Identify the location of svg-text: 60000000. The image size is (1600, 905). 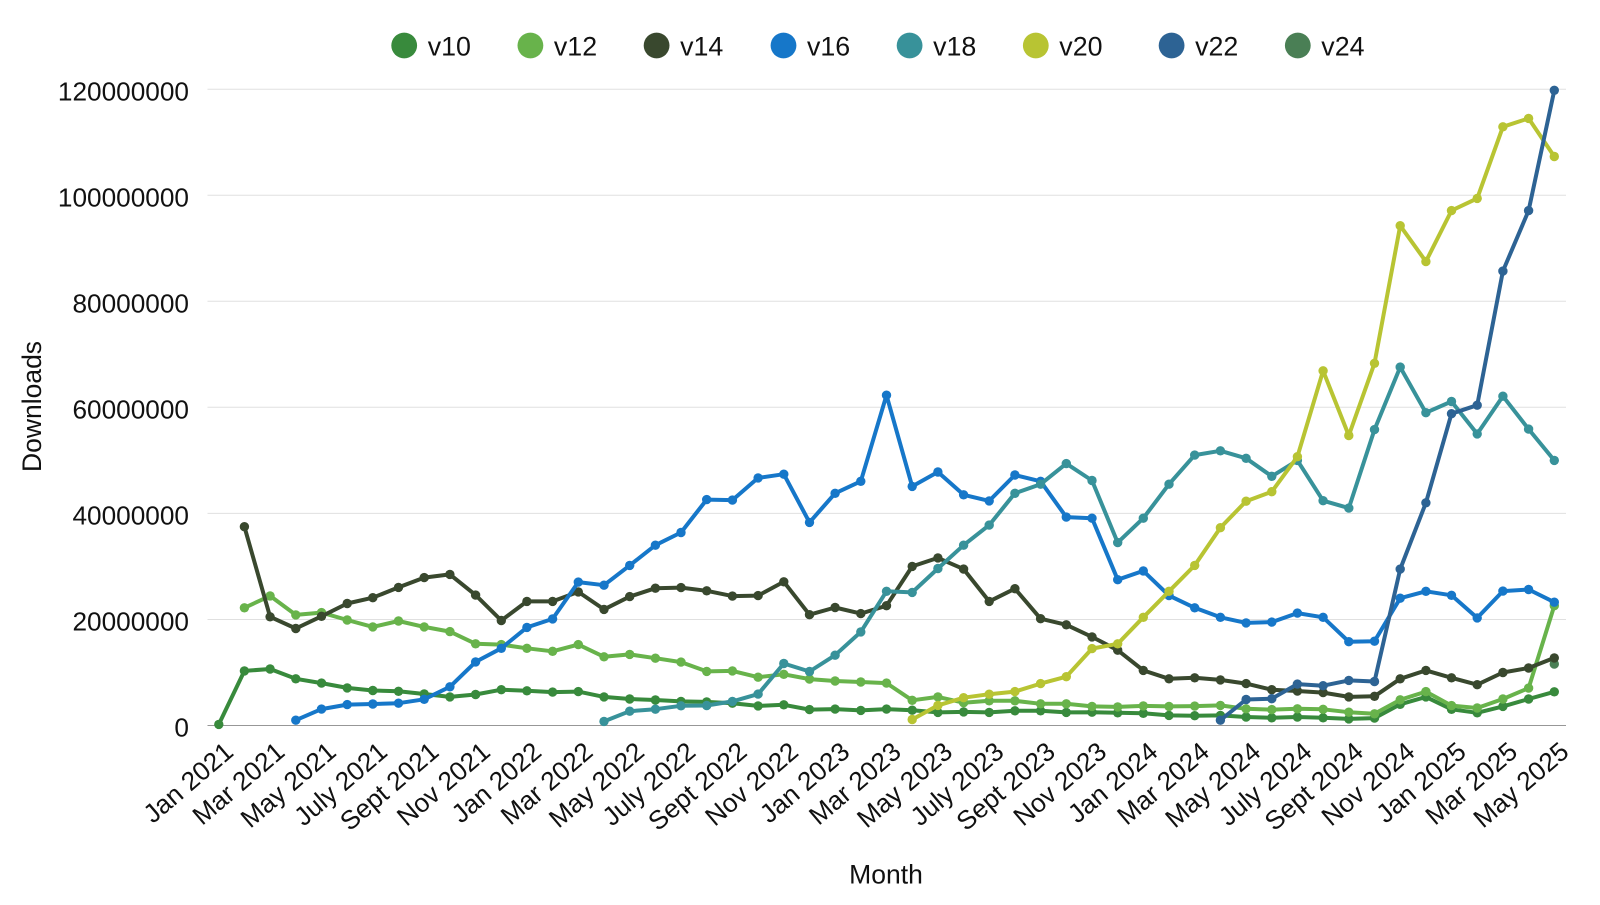
(130, 410).